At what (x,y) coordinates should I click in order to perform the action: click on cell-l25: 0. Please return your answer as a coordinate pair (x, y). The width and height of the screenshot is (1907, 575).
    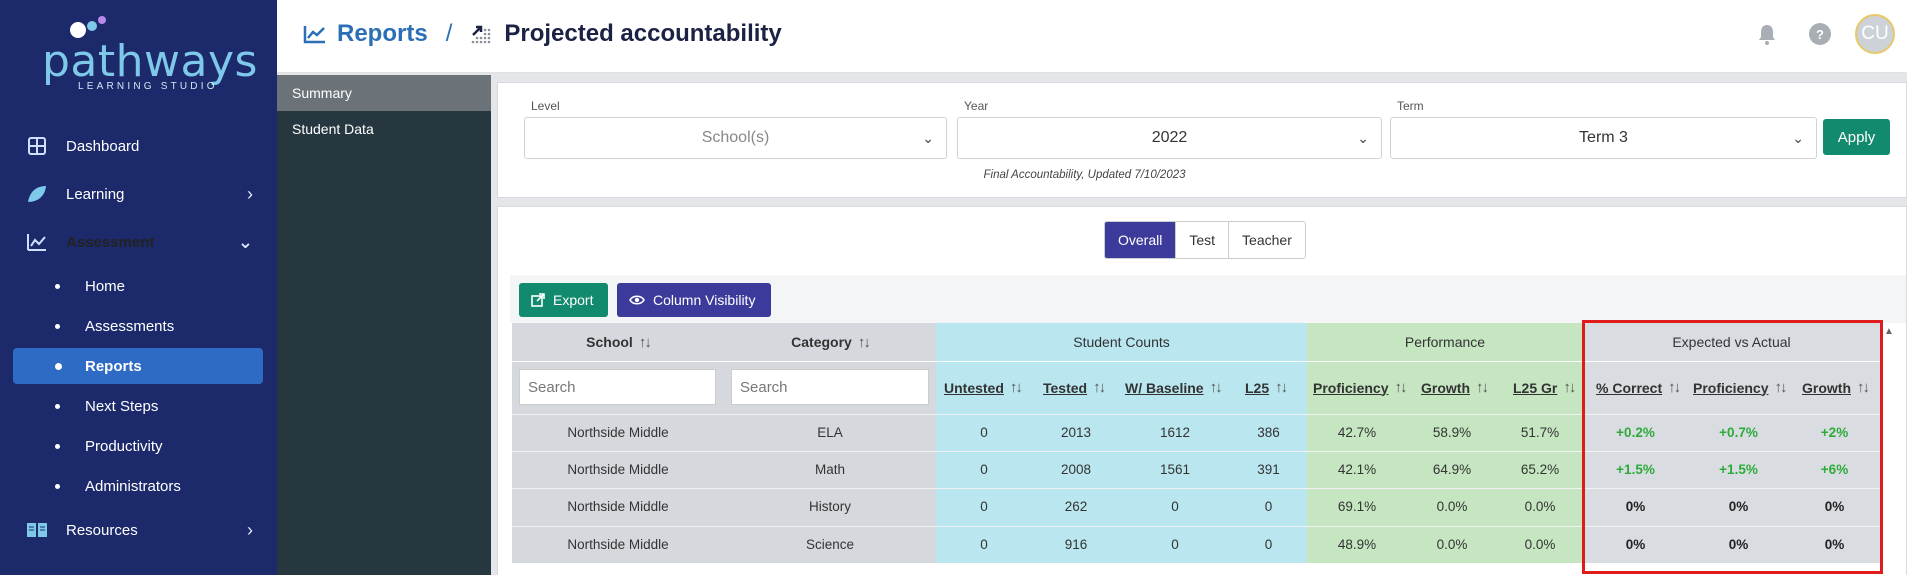
    Looking at the image, I should click on (1268, 506).